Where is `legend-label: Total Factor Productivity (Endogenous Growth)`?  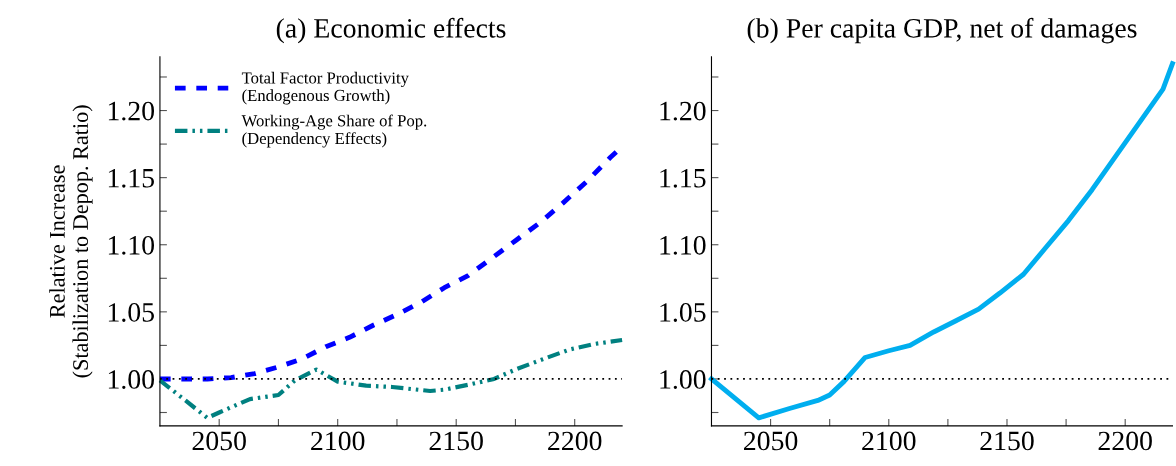 legend-label: Total Factor Productivity (Endogenous Growth) is located at coordinates (325, 88).